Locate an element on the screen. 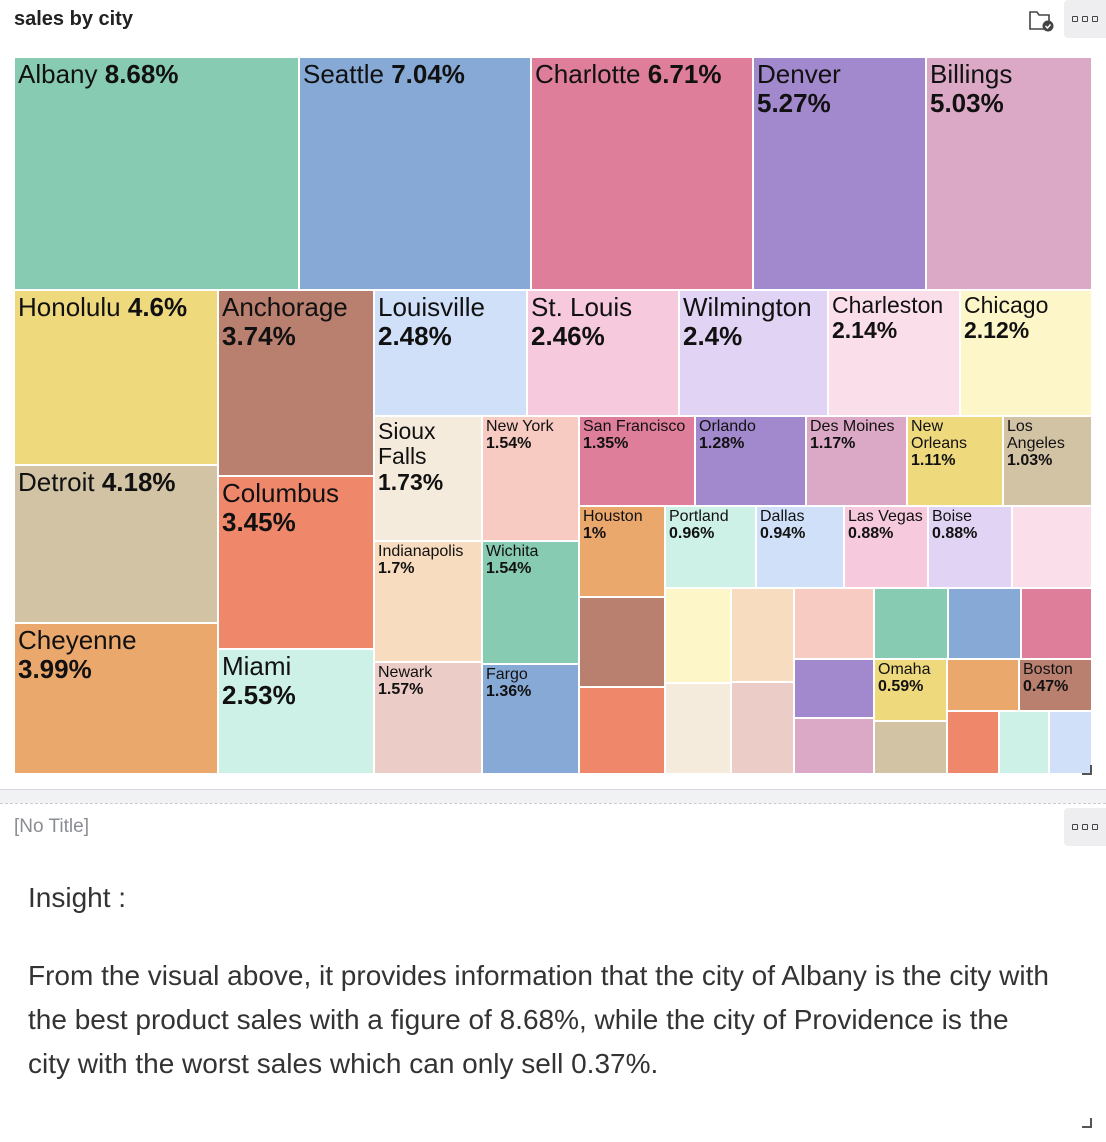 This screenshot has width=1106, height=1142. treemap-cell: Charleston 2.14% is located at coordinates (894, 353).